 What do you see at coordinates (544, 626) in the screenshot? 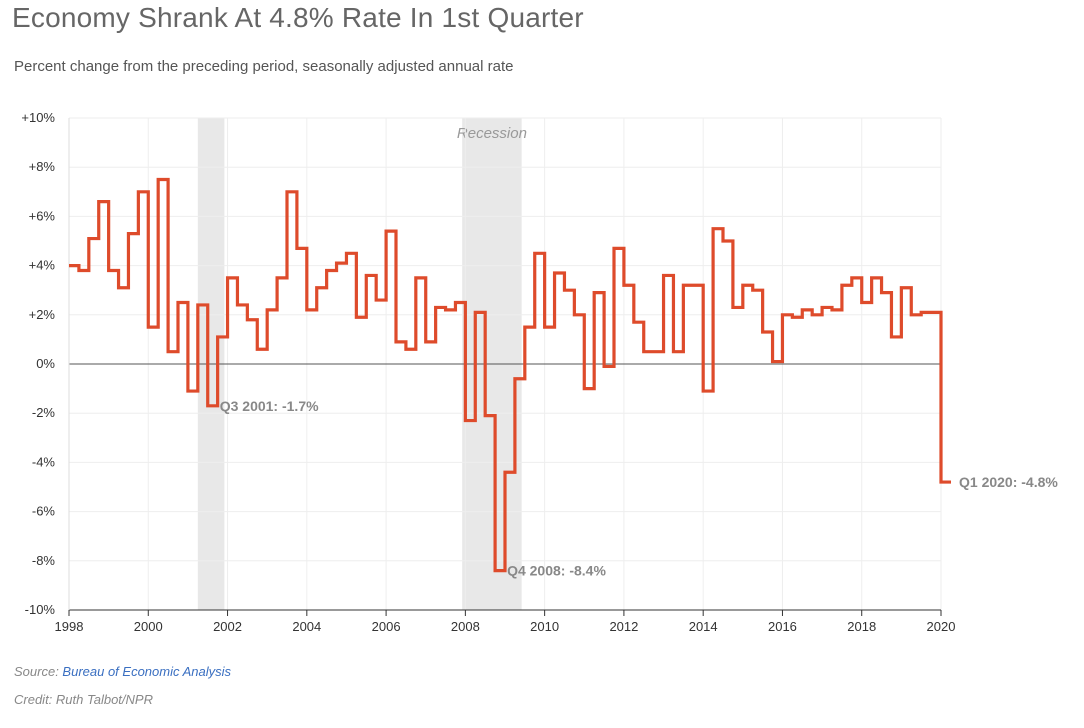
I see `x-tick-label: 2010` at bounding box center [544, 626].